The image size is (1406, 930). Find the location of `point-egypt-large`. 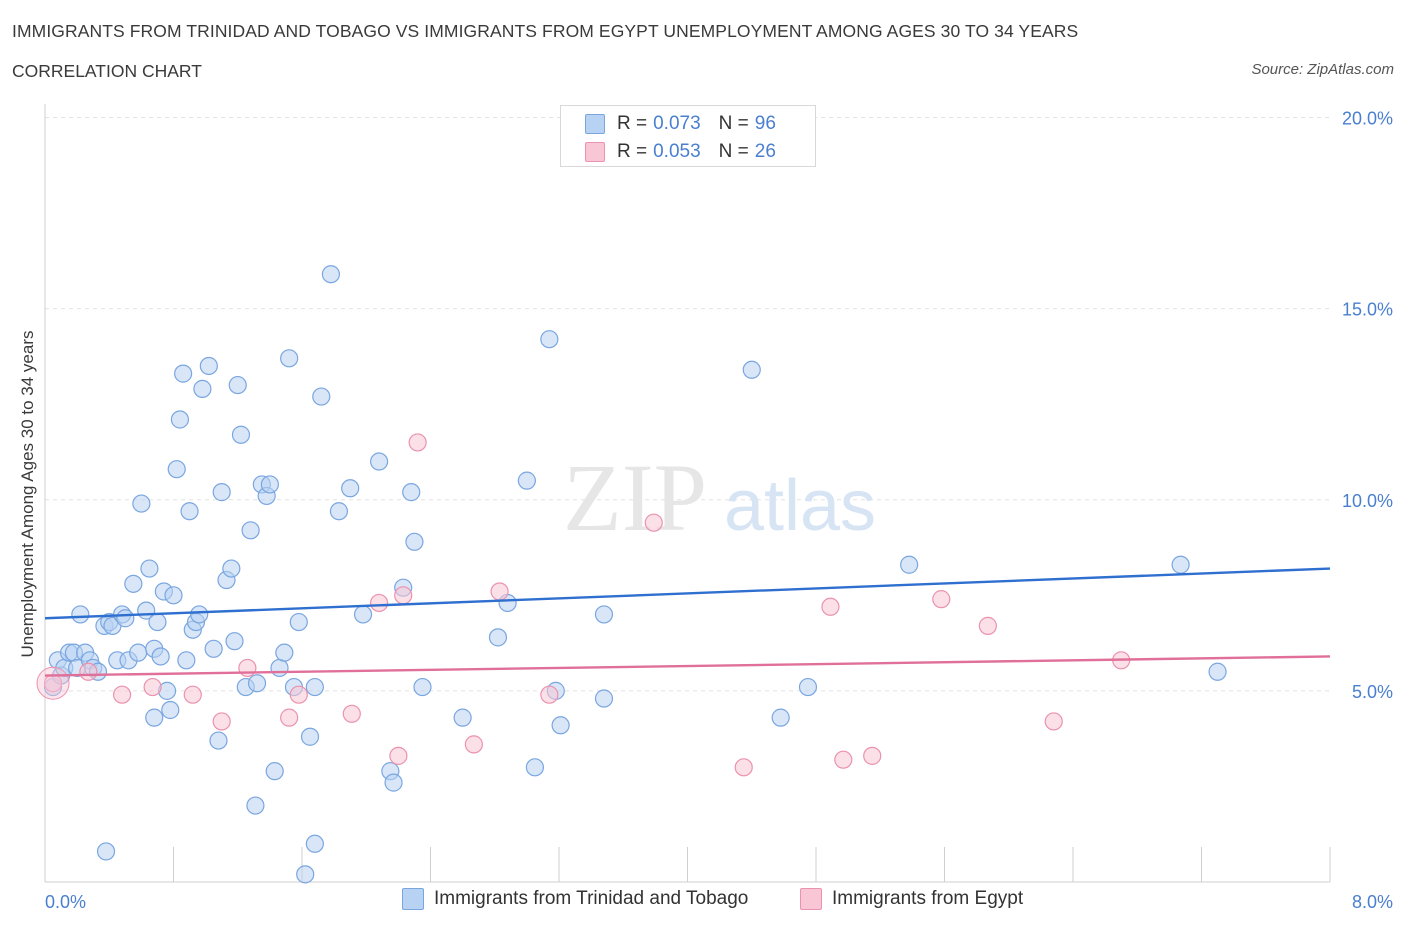

point-egypt-large is located at coordinates (53, 683).